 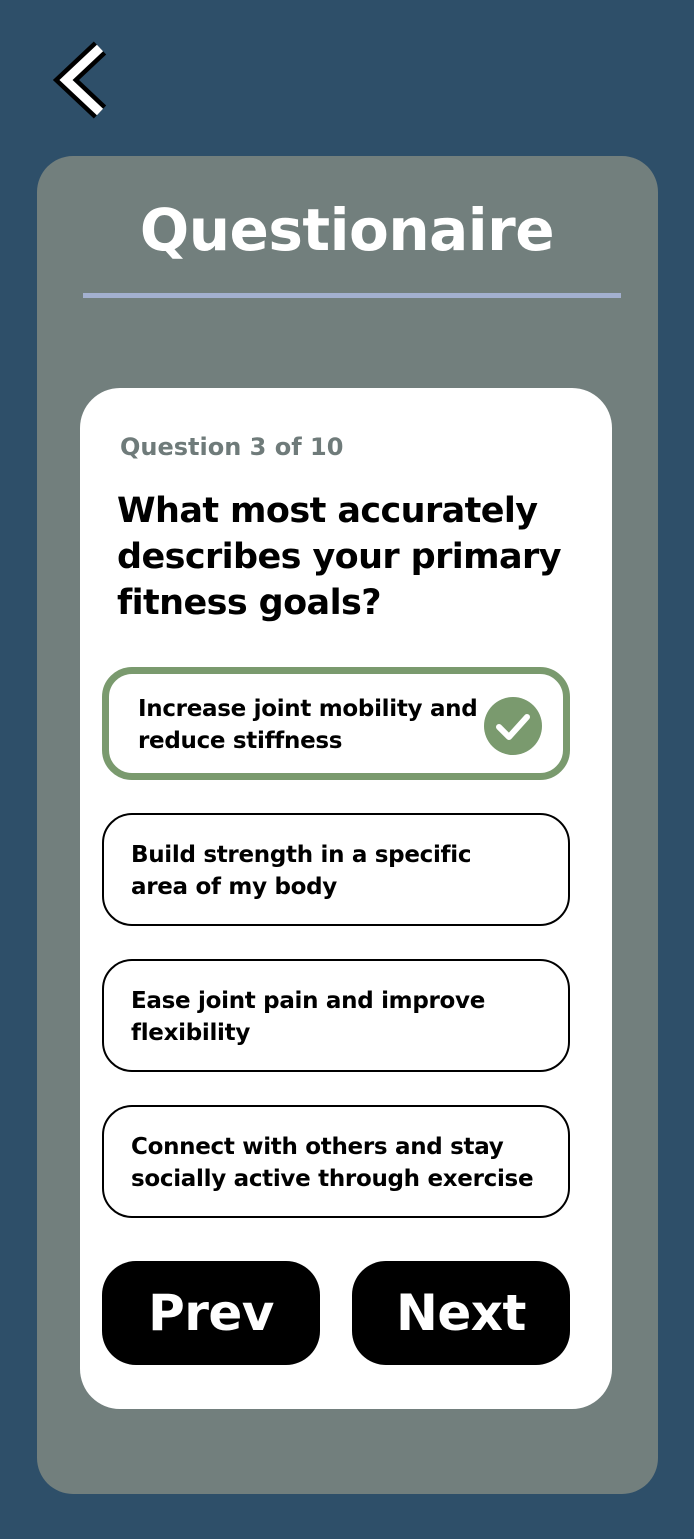 I want to click on prev-button: Prev, so click(x=211, y=1313).